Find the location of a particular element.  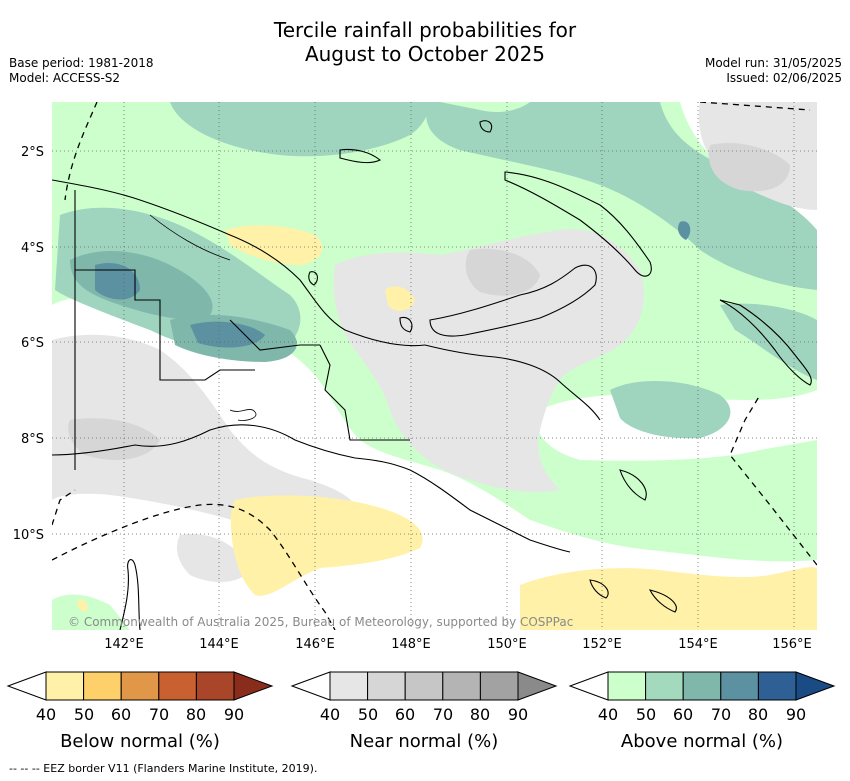

lon-label: 148°E is located at coordinates (411, 644).